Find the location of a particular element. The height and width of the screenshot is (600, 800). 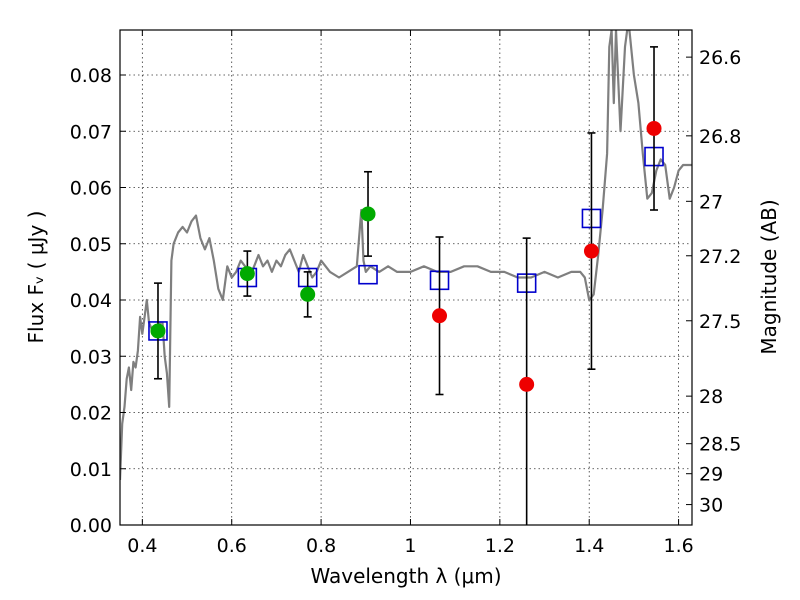

y-tick-label: 0.05 is located at coordinates (91, 245).